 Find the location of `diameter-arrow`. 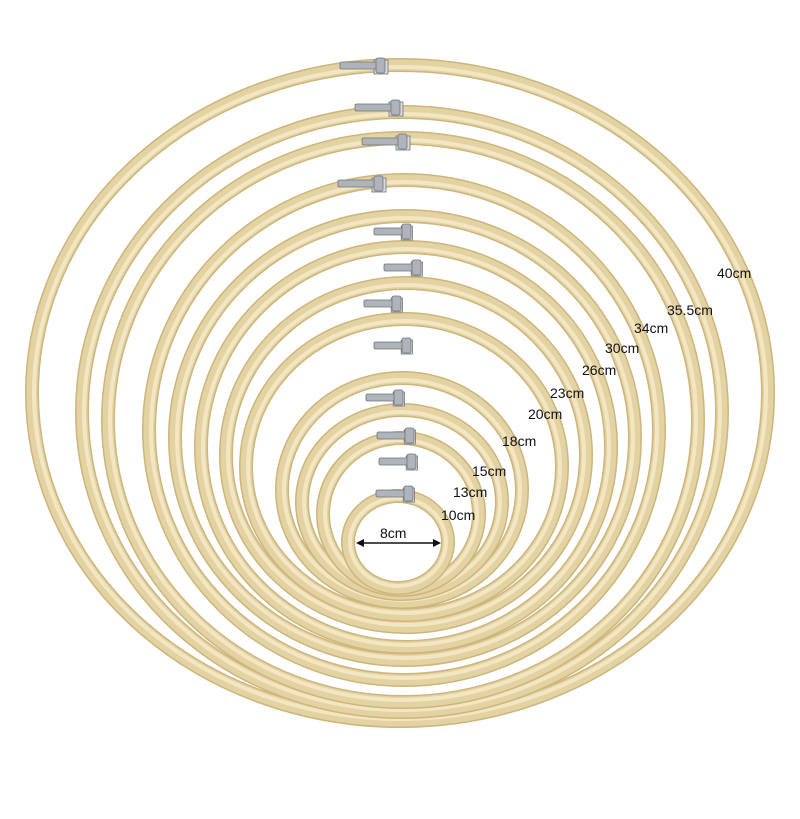

diameter-arrow is located at coordinates (398, 543).